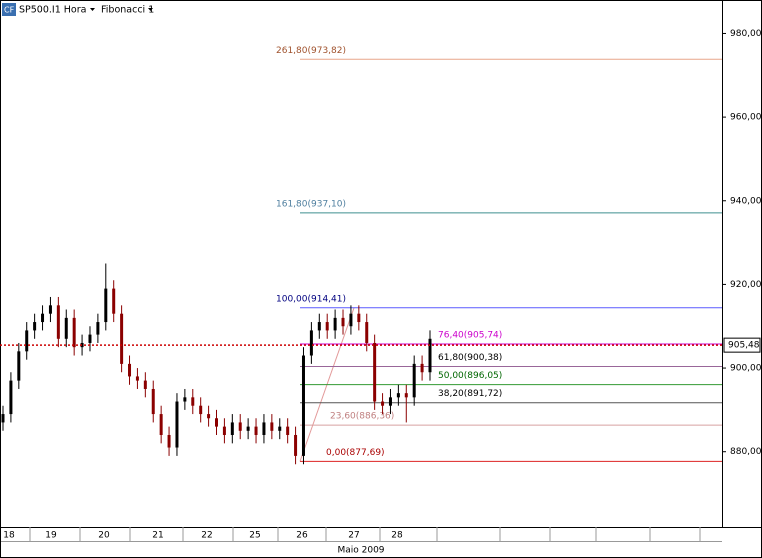 The height and width of the screenshot is (558, 762). What do you see at coordinates (311, 51) in the screenshot?
I see `fibonacci-label: 261,80(973,82)` at bounding box center [311, 51].